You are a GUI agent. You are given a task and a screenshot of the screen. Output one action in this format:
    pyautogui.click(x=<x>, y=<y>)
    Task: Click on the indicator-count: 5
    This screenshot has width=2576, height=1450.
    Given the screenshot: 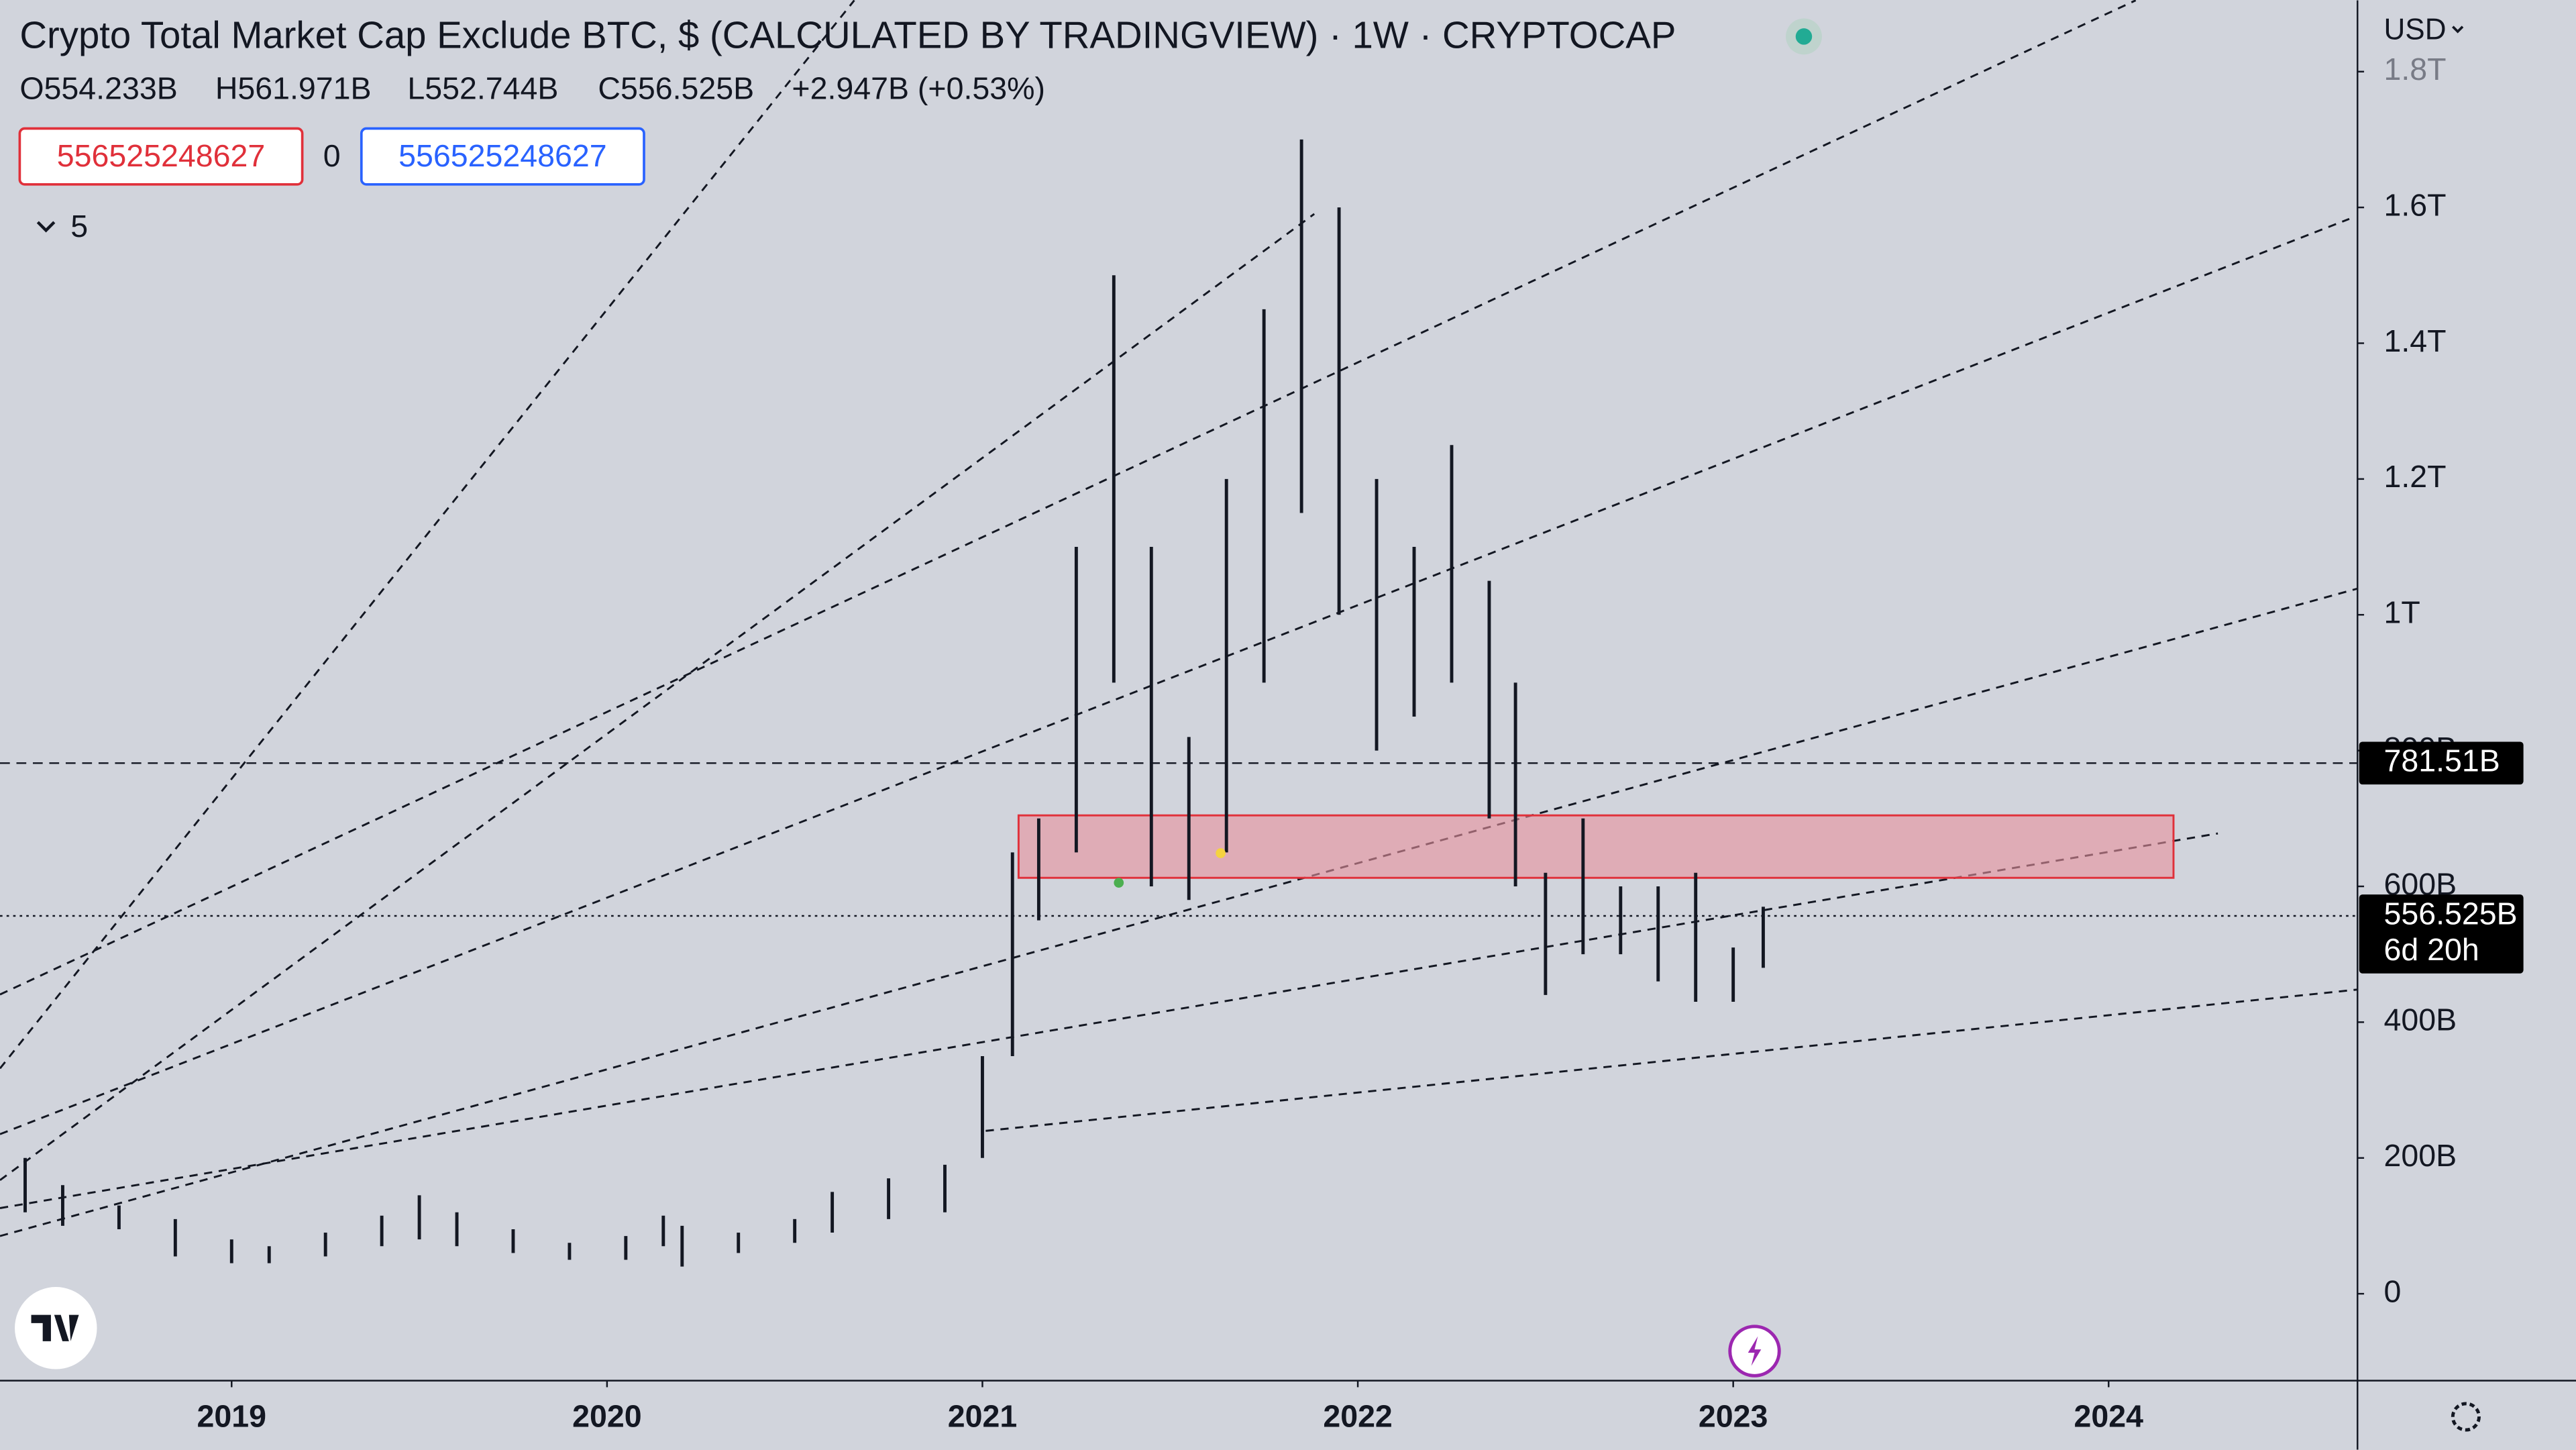 What is the action you would take?
    pyautogui.click(x=79, y=226)
    